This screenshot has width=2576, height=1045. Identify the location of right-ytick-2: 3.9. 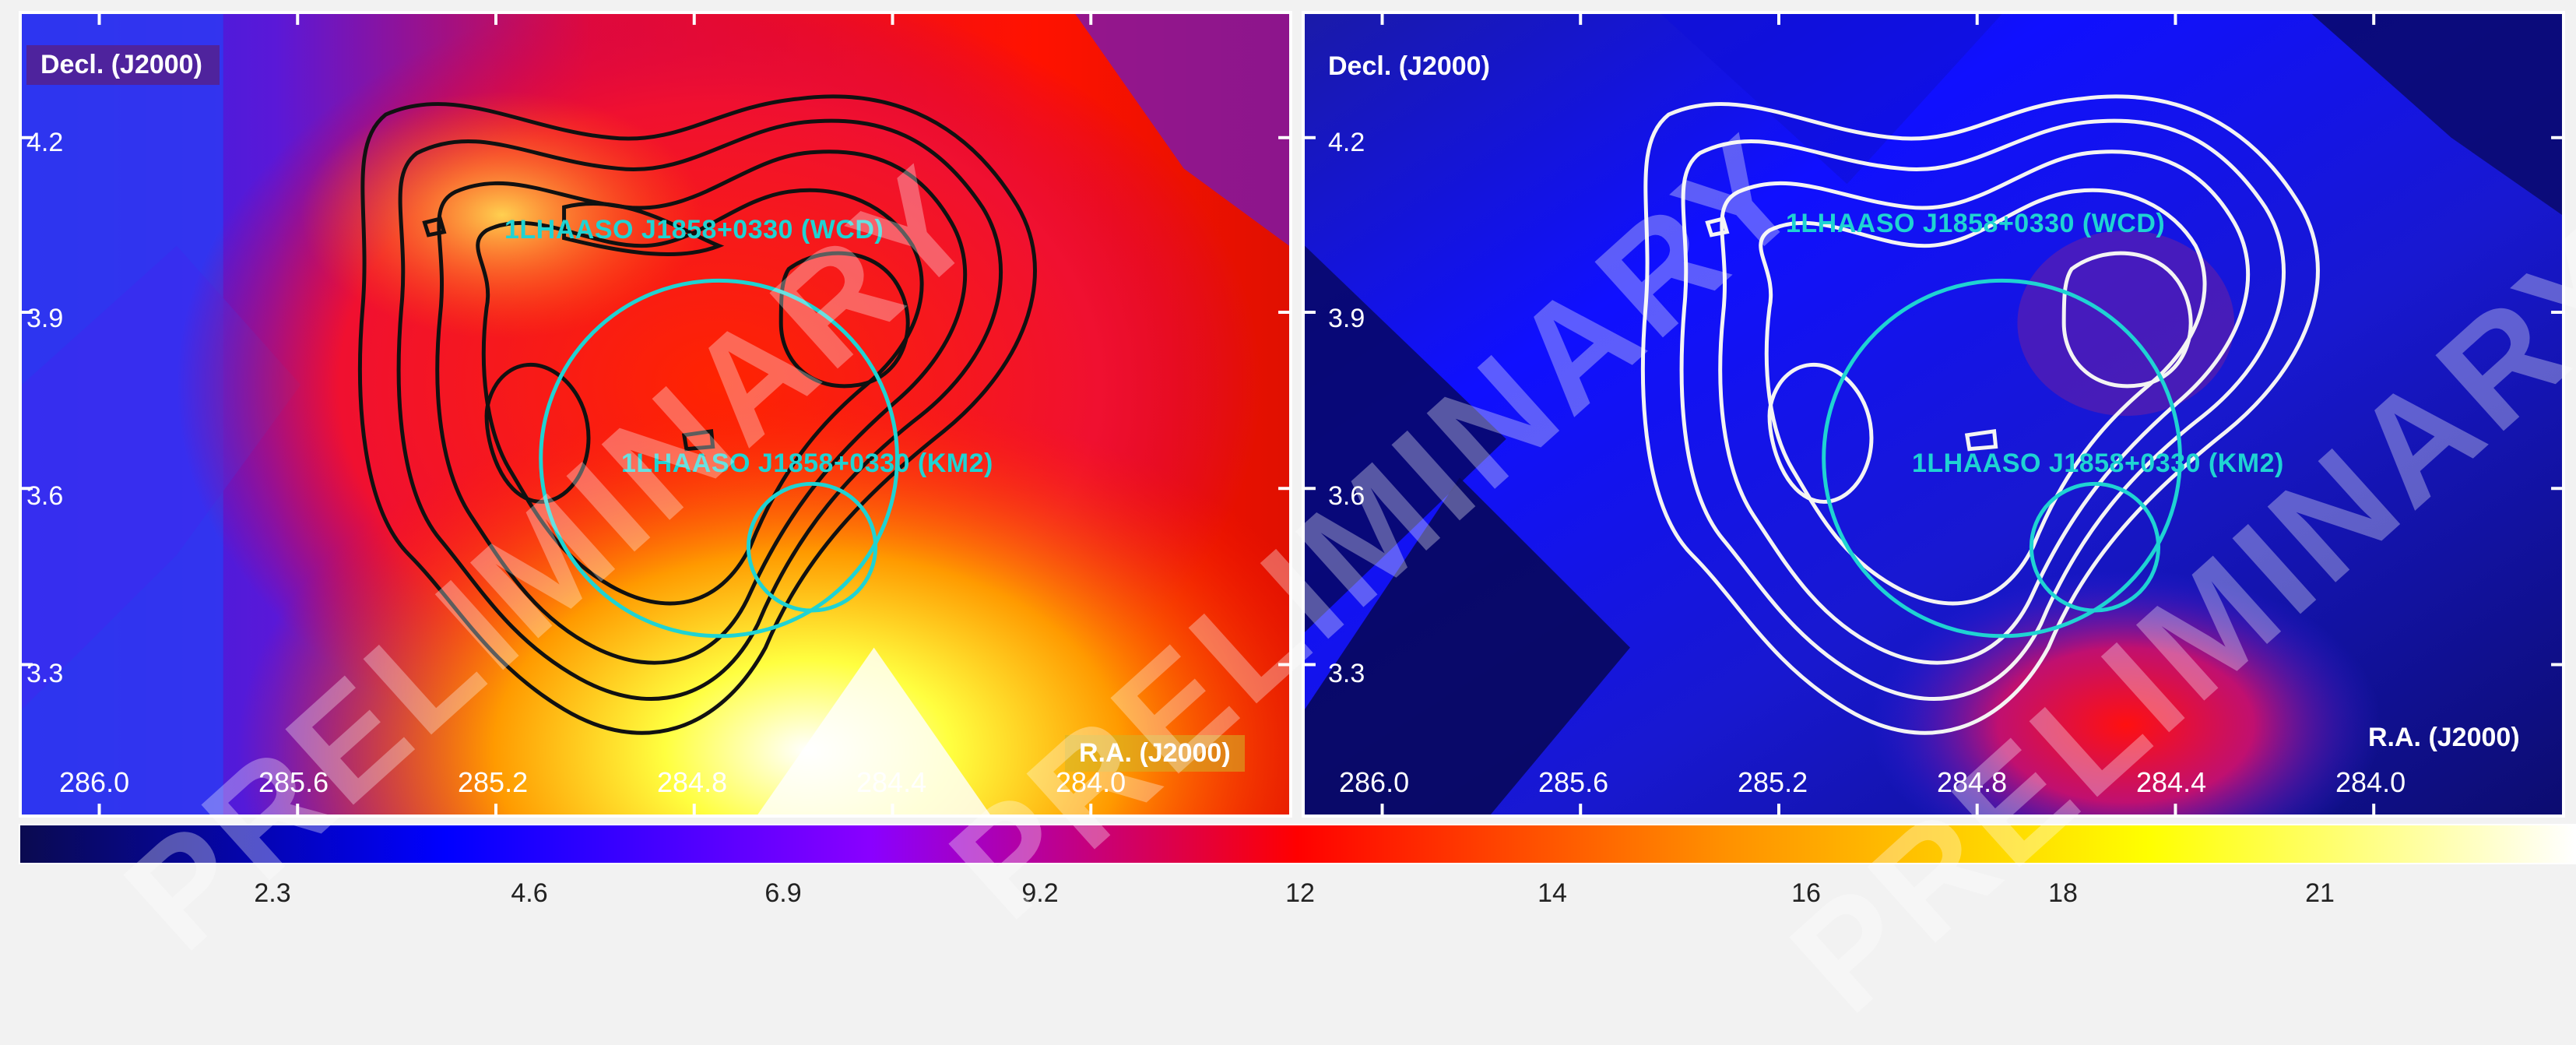
(1347, 318).